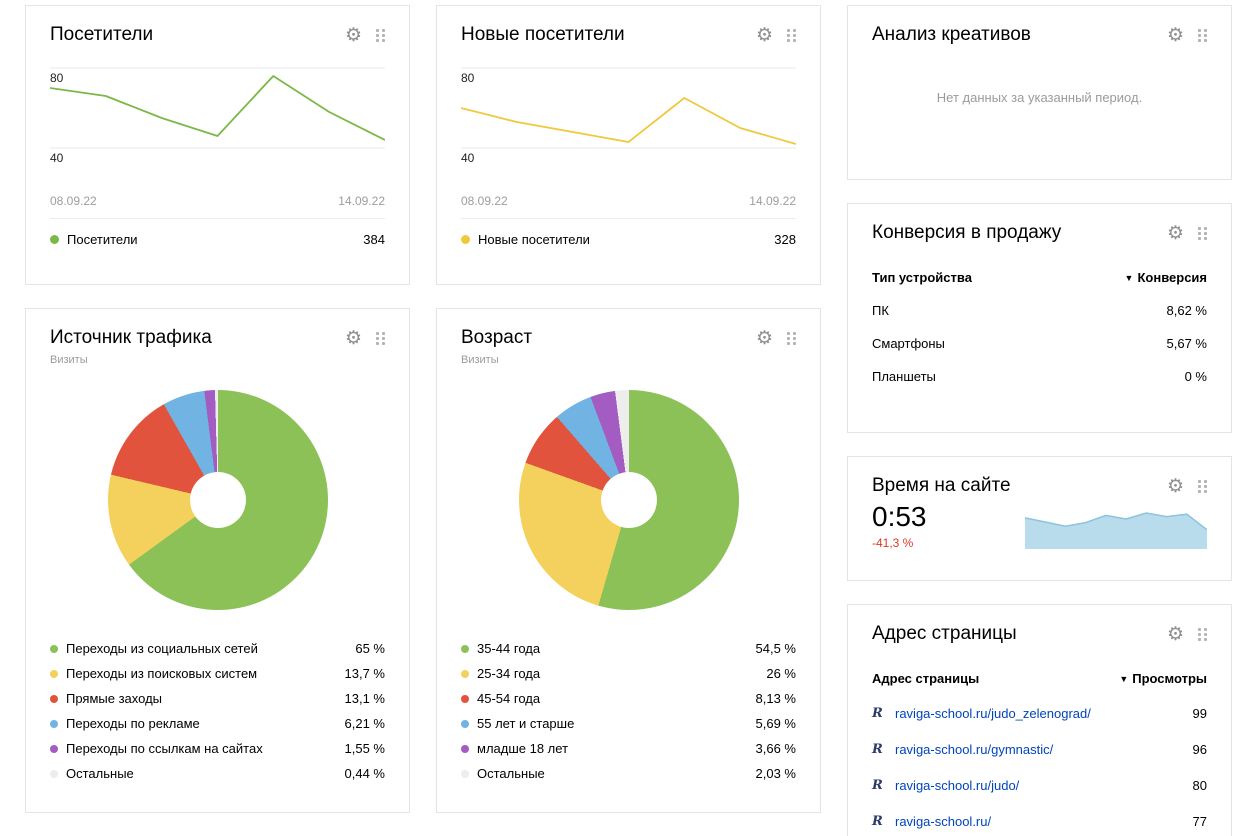  What do you see at coordinates (131, 337) in the screenshot?
I see `widget-title: Источник трафика` at bounding box center [131, 337].